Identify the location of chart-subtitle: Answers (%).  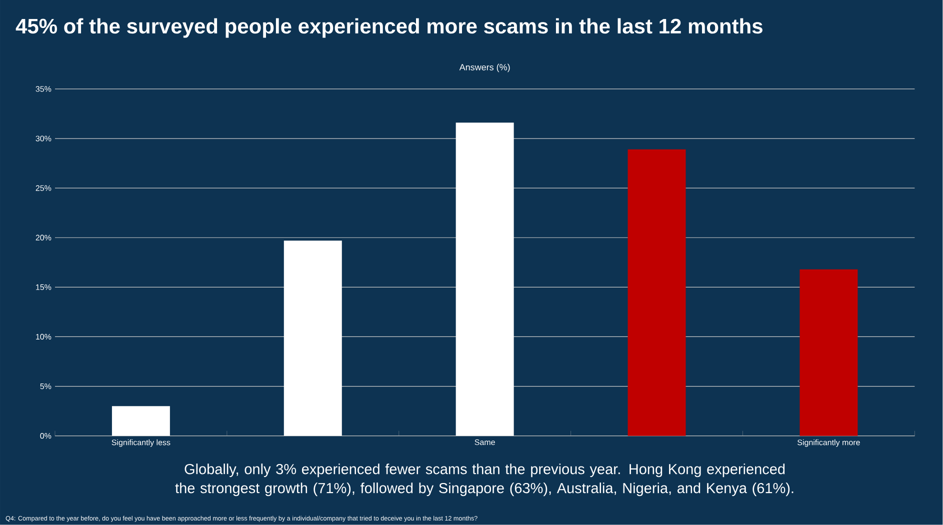
(484, 68).